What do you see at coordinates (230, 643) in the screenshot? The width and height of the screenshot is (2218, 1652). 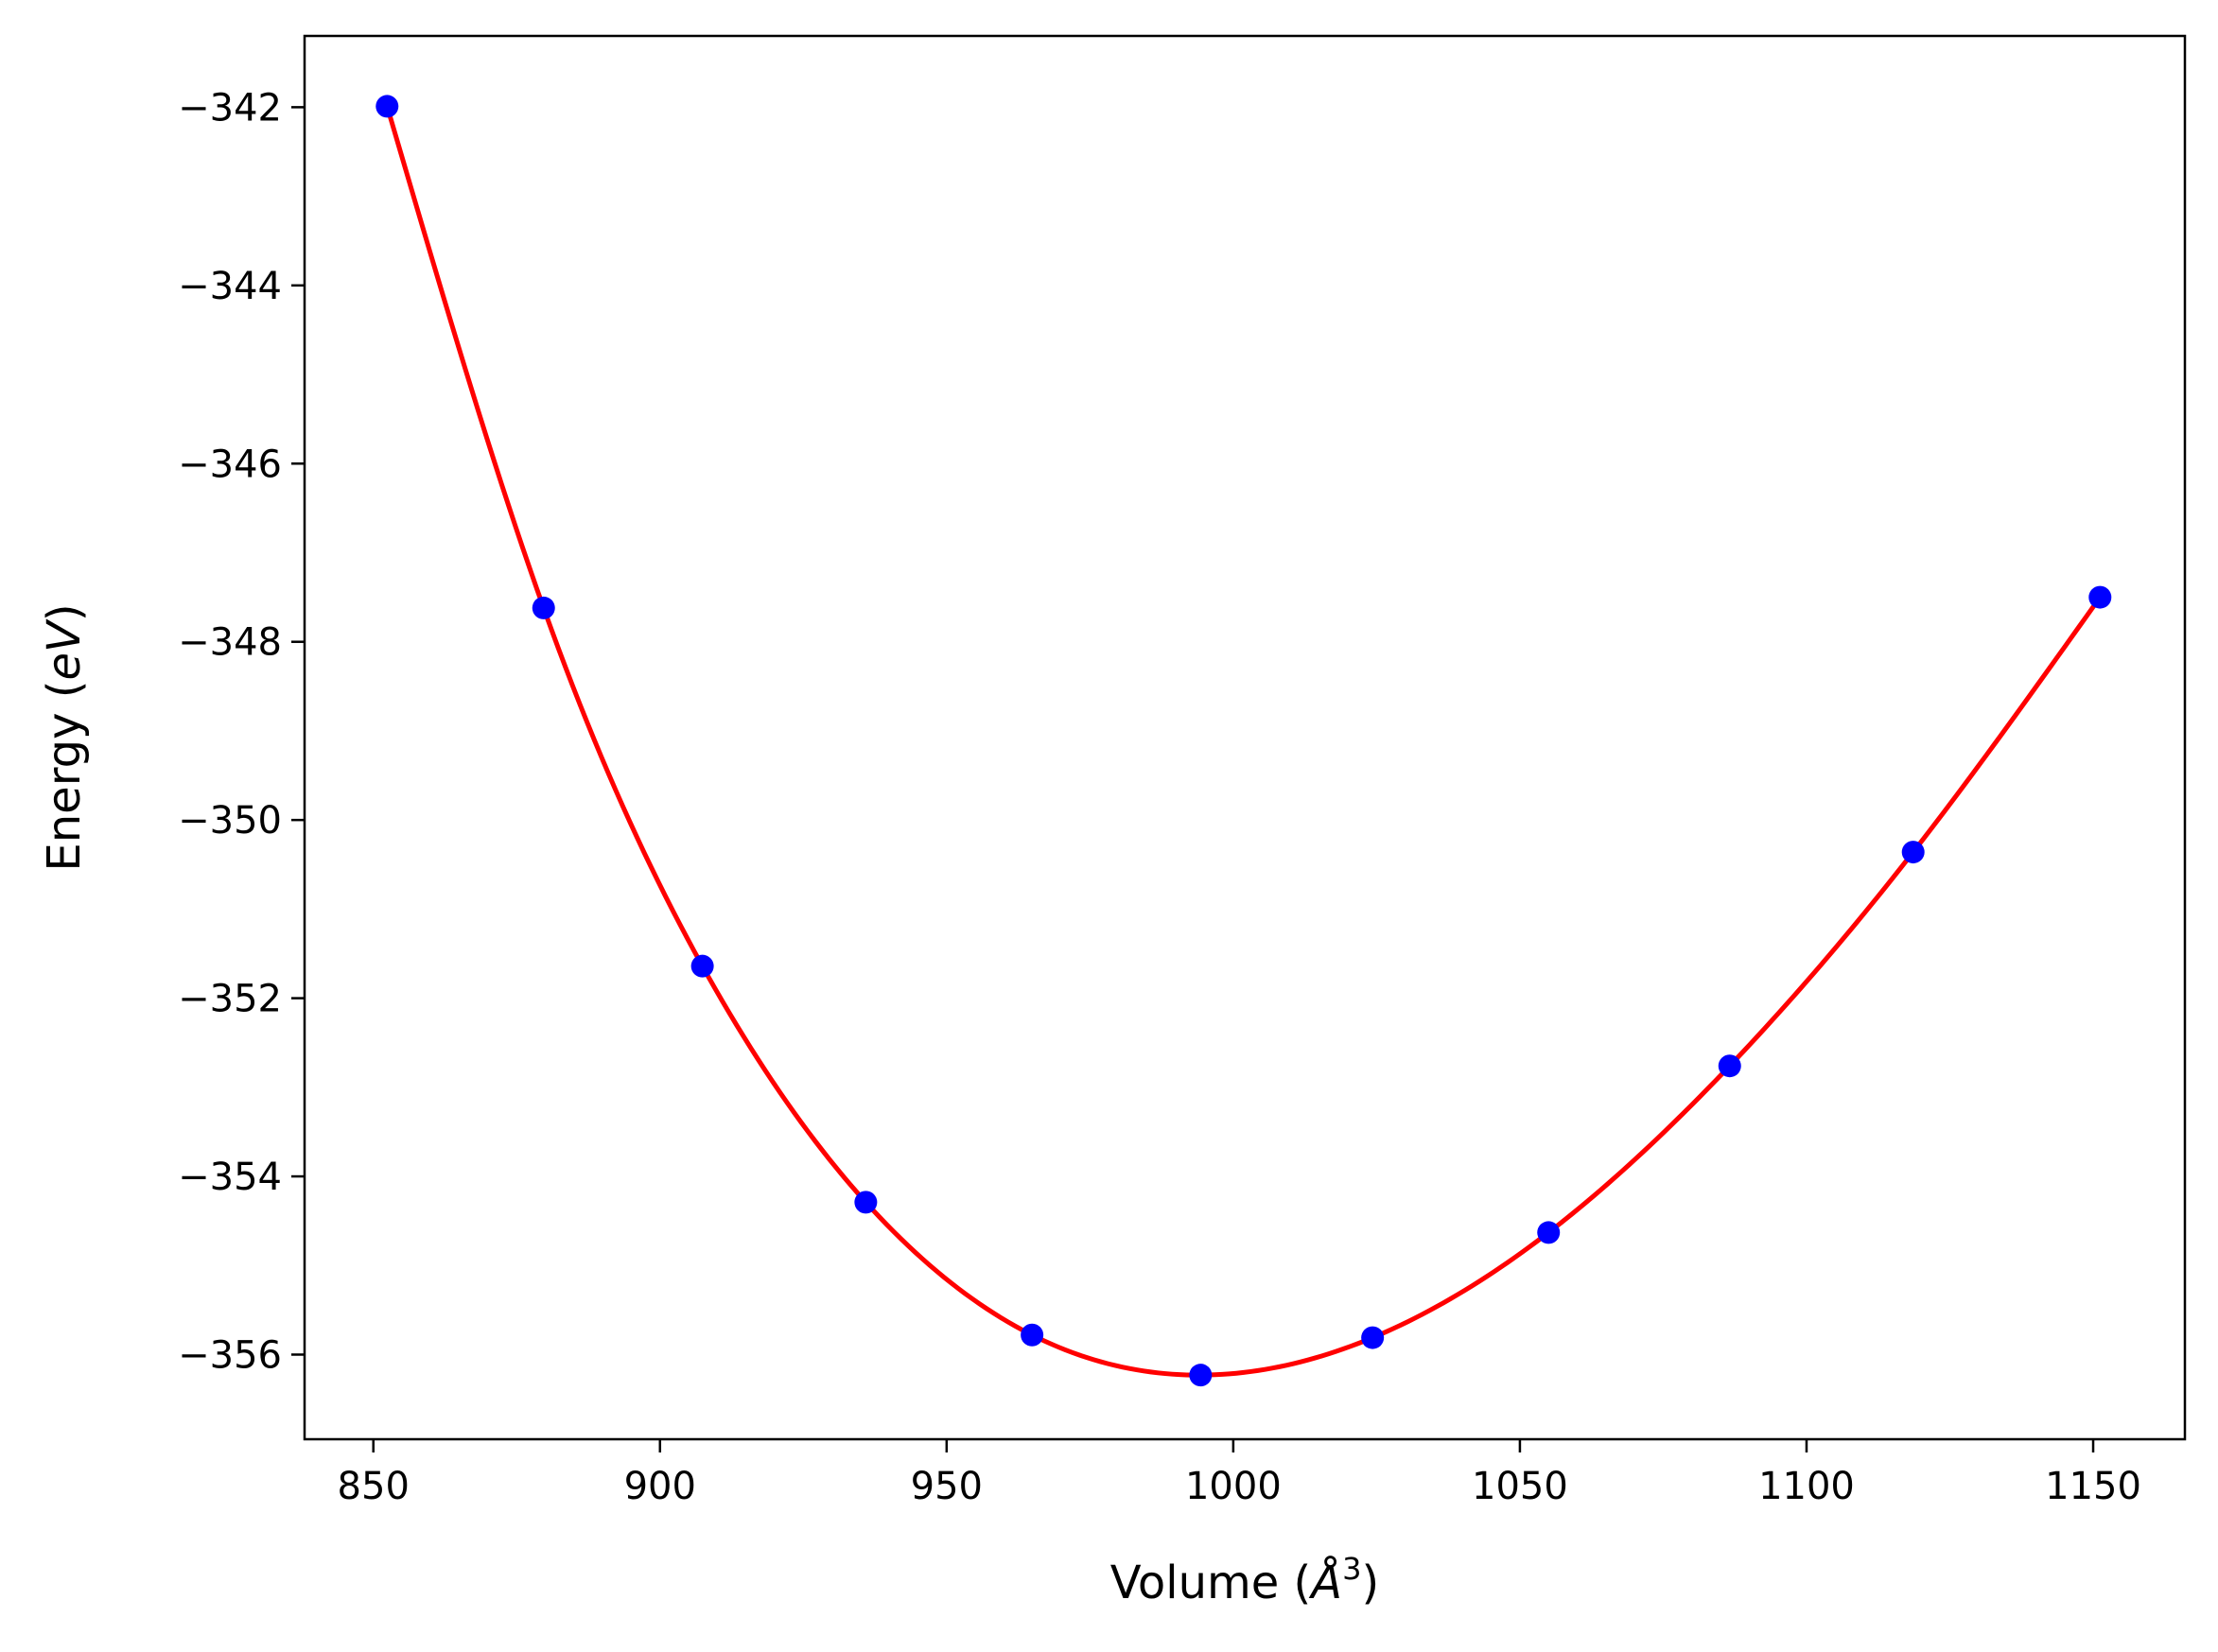 I see `y-tick-label: −348` at bounding box center [230, 643].